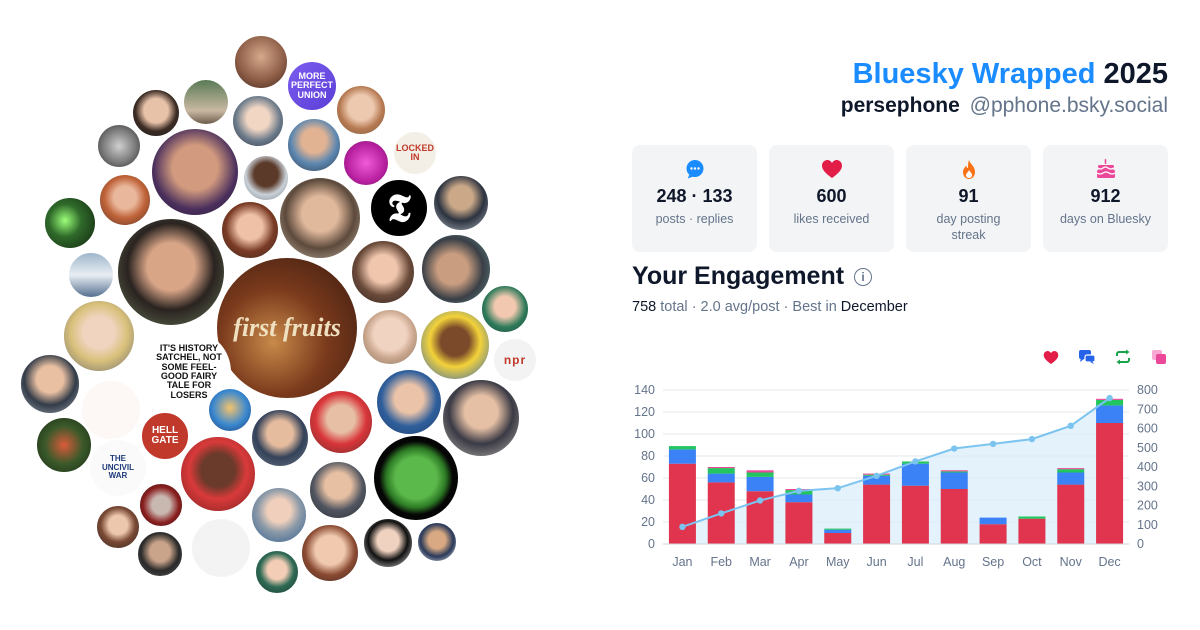  I want to click on avatar-red-sketch, so click(111, 410).